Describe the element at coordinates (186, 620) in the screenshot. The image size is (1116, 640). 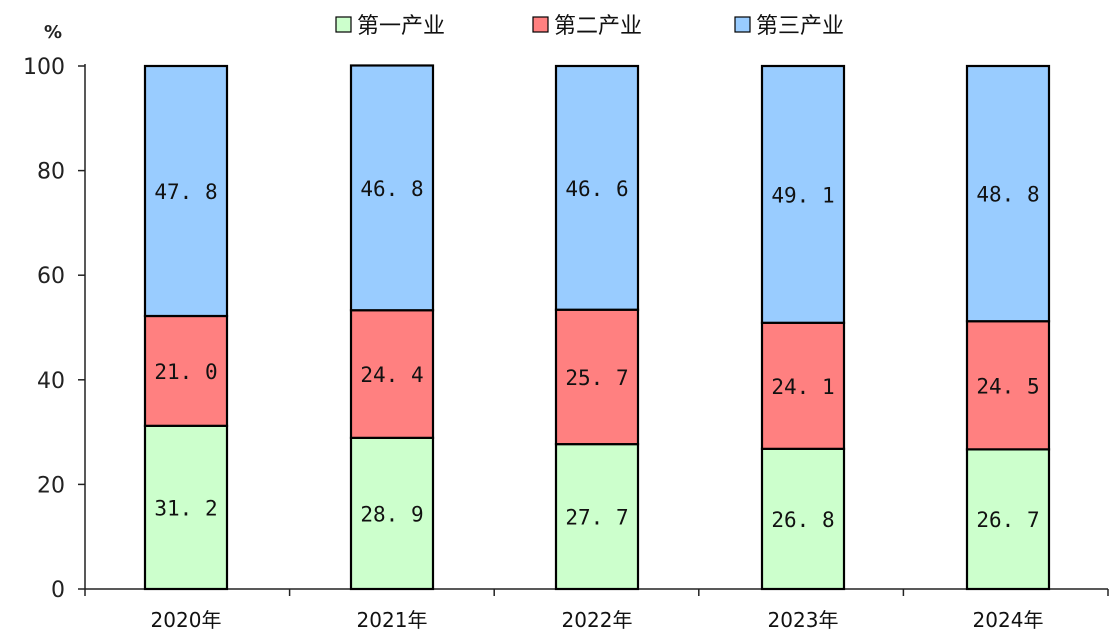
I see `x-tick-label: 2020年` at that location.